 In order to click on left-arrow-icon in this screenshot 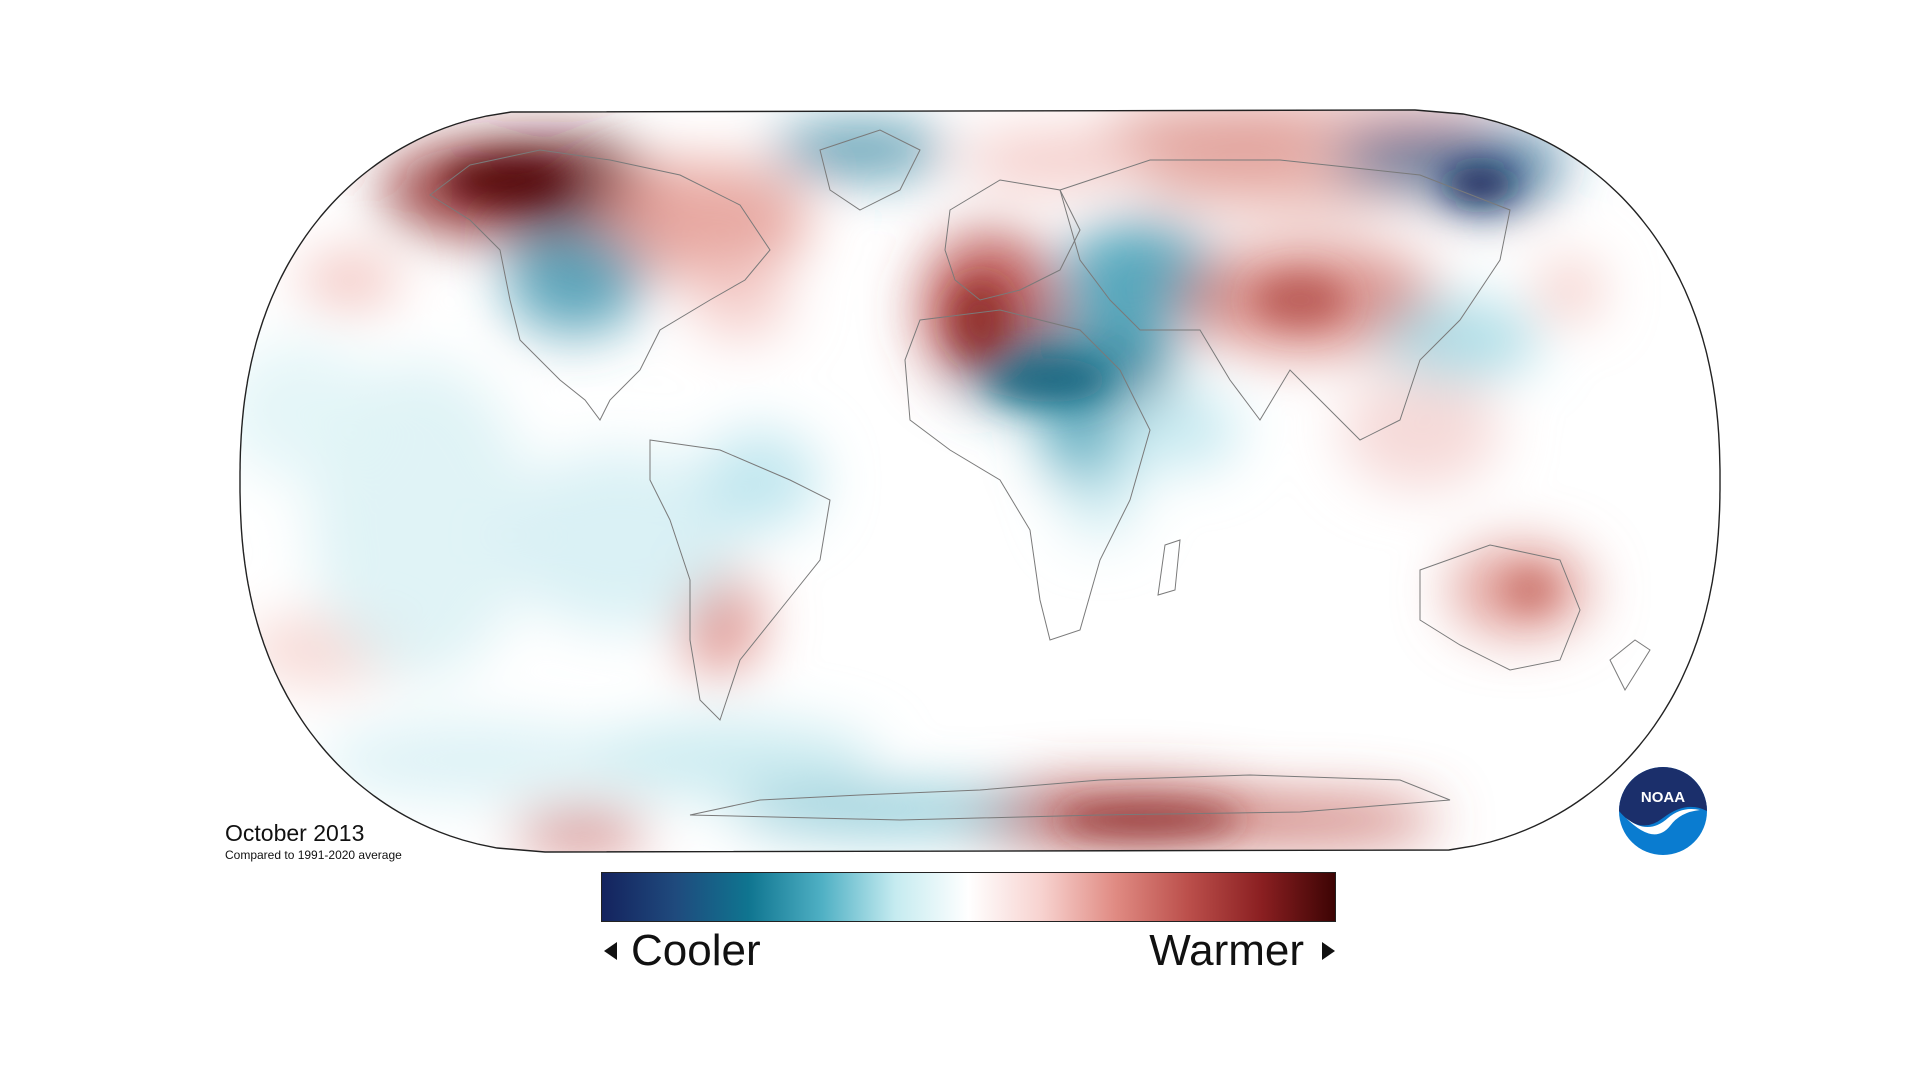, I will do `click(610, 951)`.